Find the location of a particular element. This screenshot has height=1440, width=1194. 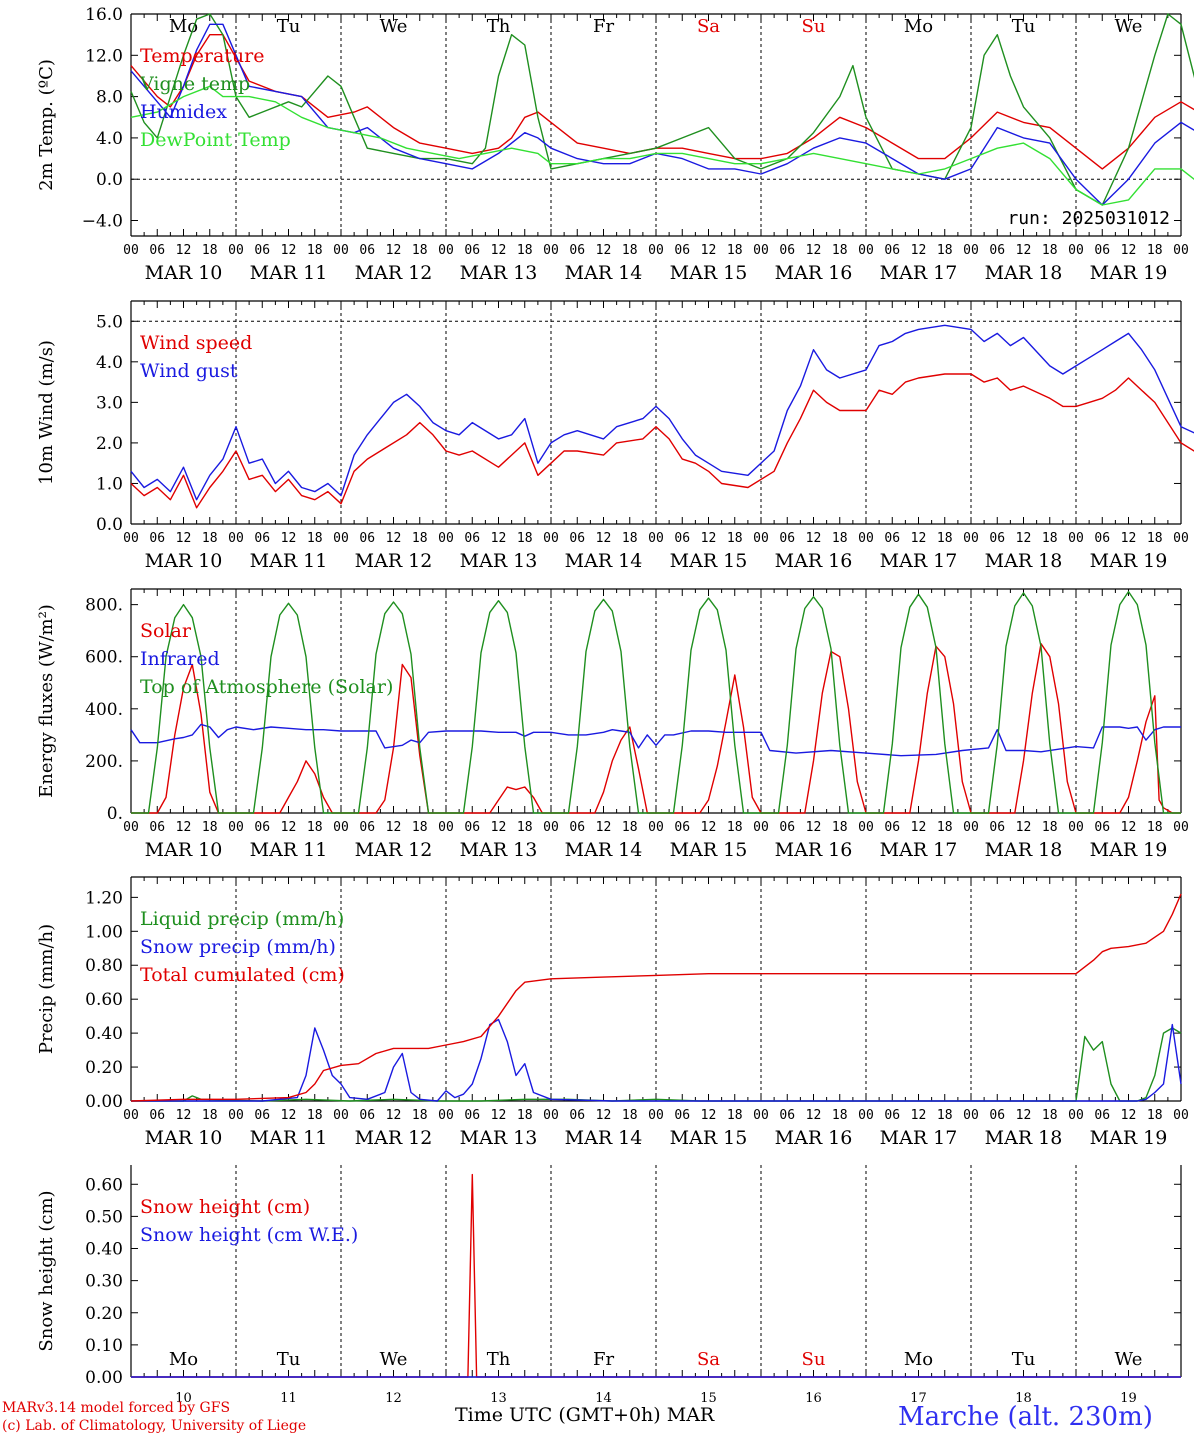

legend-entry: Top of Atmosphere (Solar) is located at coordinates (266, 687).